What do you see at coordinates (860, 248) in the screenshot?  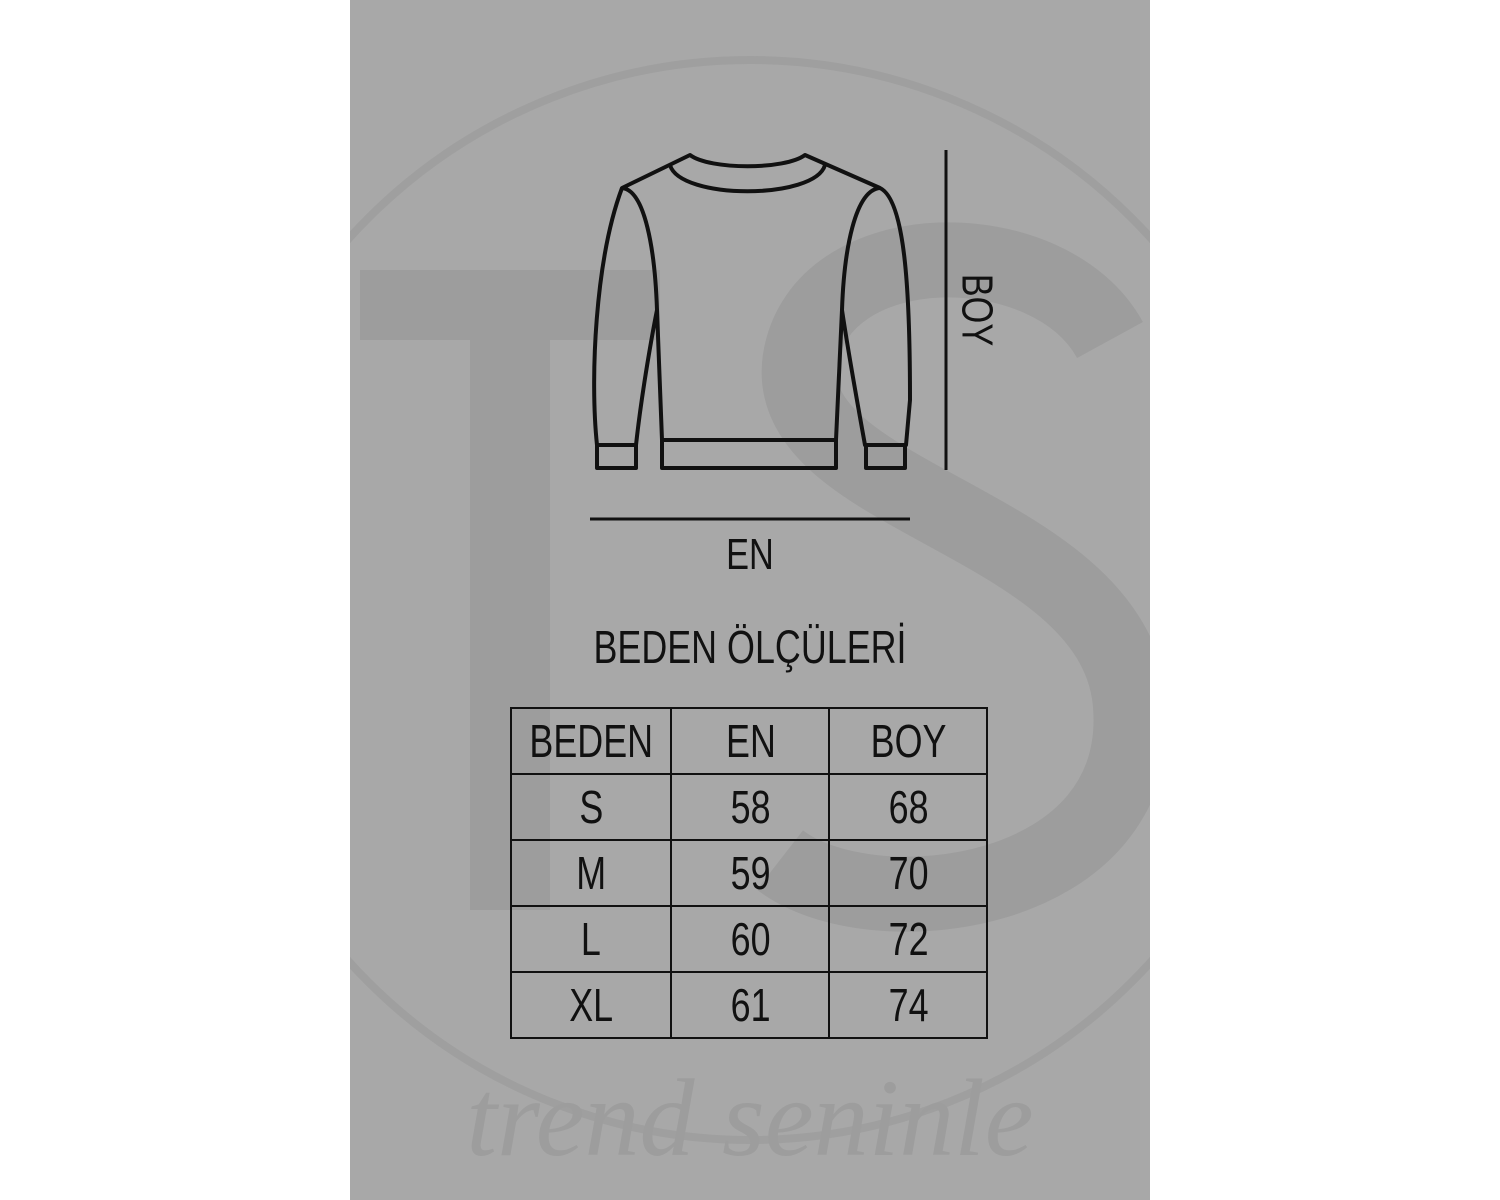 I see `right-sleeve-seam` at bounding box center [860, 248].